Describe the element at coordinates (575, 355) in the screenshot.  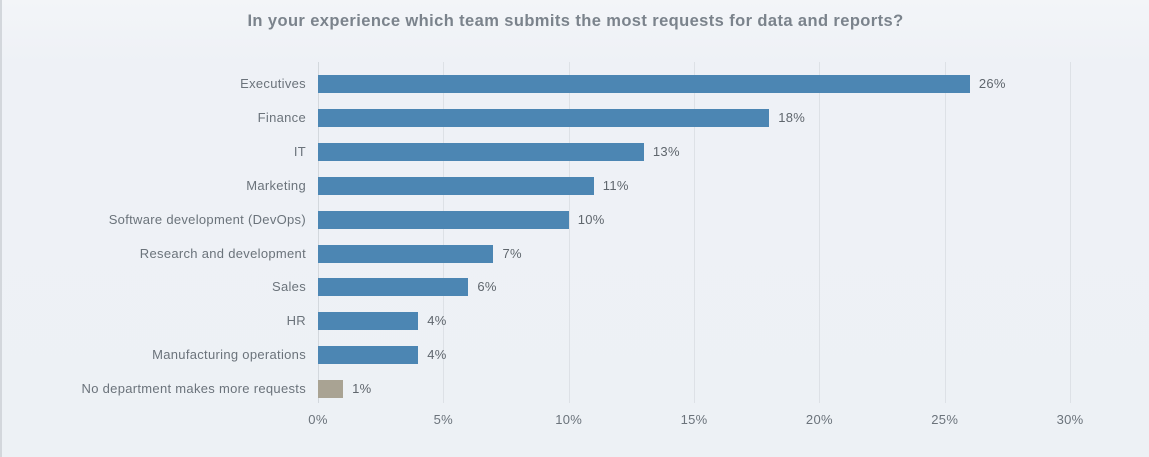
I see `bar-row: Manufacturing operations 4%` at that location.